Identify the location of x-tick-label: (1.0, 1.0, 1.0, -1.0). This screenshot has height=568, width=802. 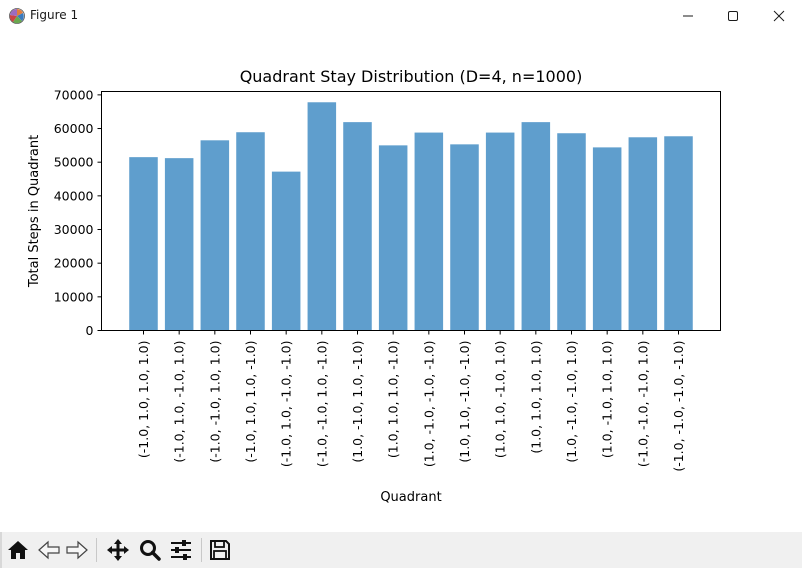
(393, 400).